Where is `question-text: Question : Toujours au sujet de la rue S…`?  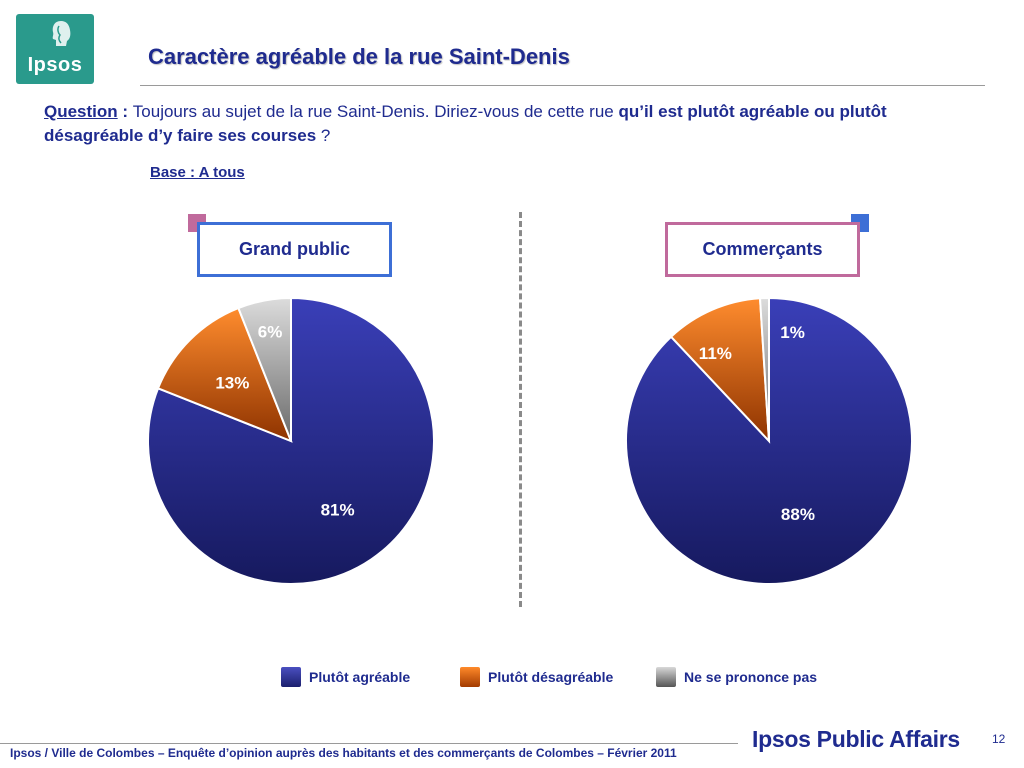 question-text: Question : Toujours au sujet de la rue S… is located at coordinates (516, 124).